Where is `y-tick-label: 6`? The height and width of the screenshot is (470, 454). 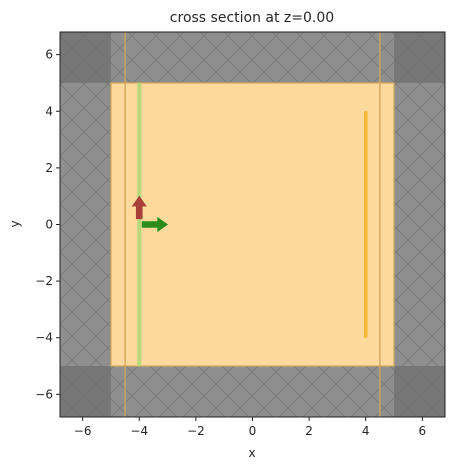
y-tick-label: 6 is located at coordinates (49, 55).